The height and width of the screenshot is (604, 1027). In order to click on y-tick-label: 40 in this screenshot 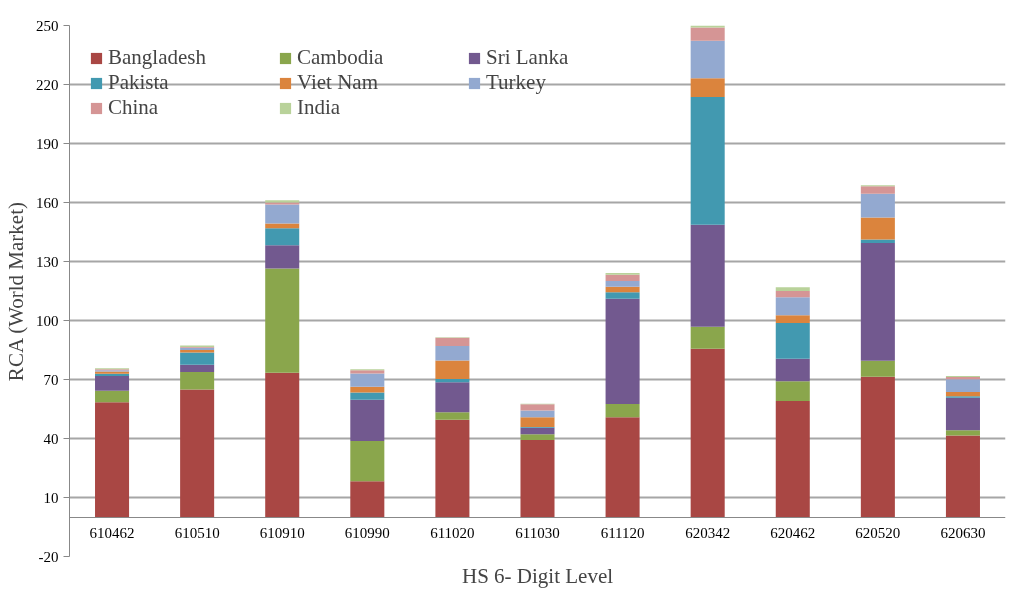, I will do `click(51, 438)`.